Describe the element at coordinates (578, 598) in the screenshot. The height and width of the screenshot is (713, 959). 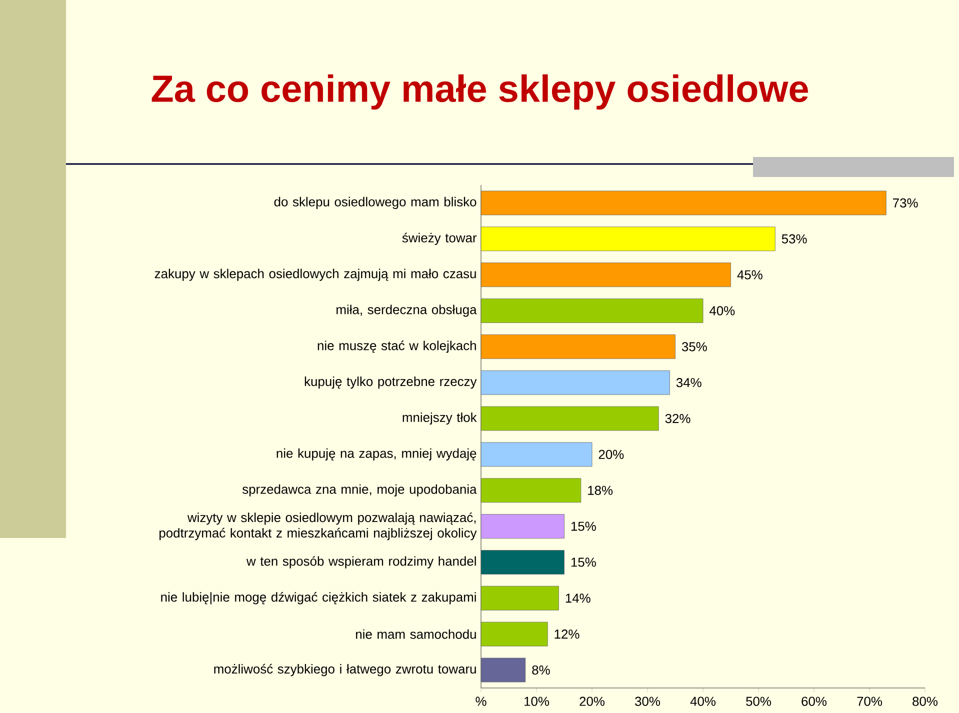
I see `data-label: 14%` at that location.